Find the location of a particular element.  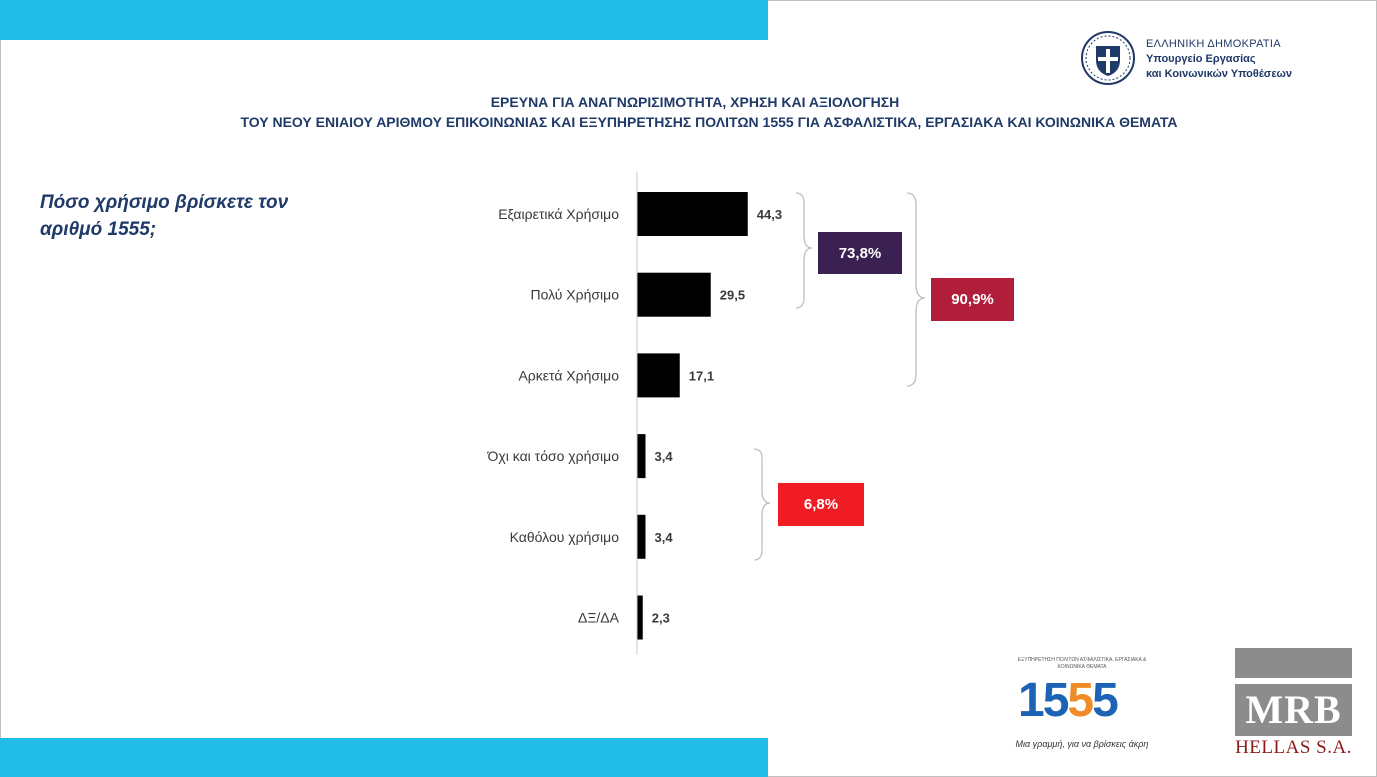

top-accent-bar is located at coordinates (384, 20).